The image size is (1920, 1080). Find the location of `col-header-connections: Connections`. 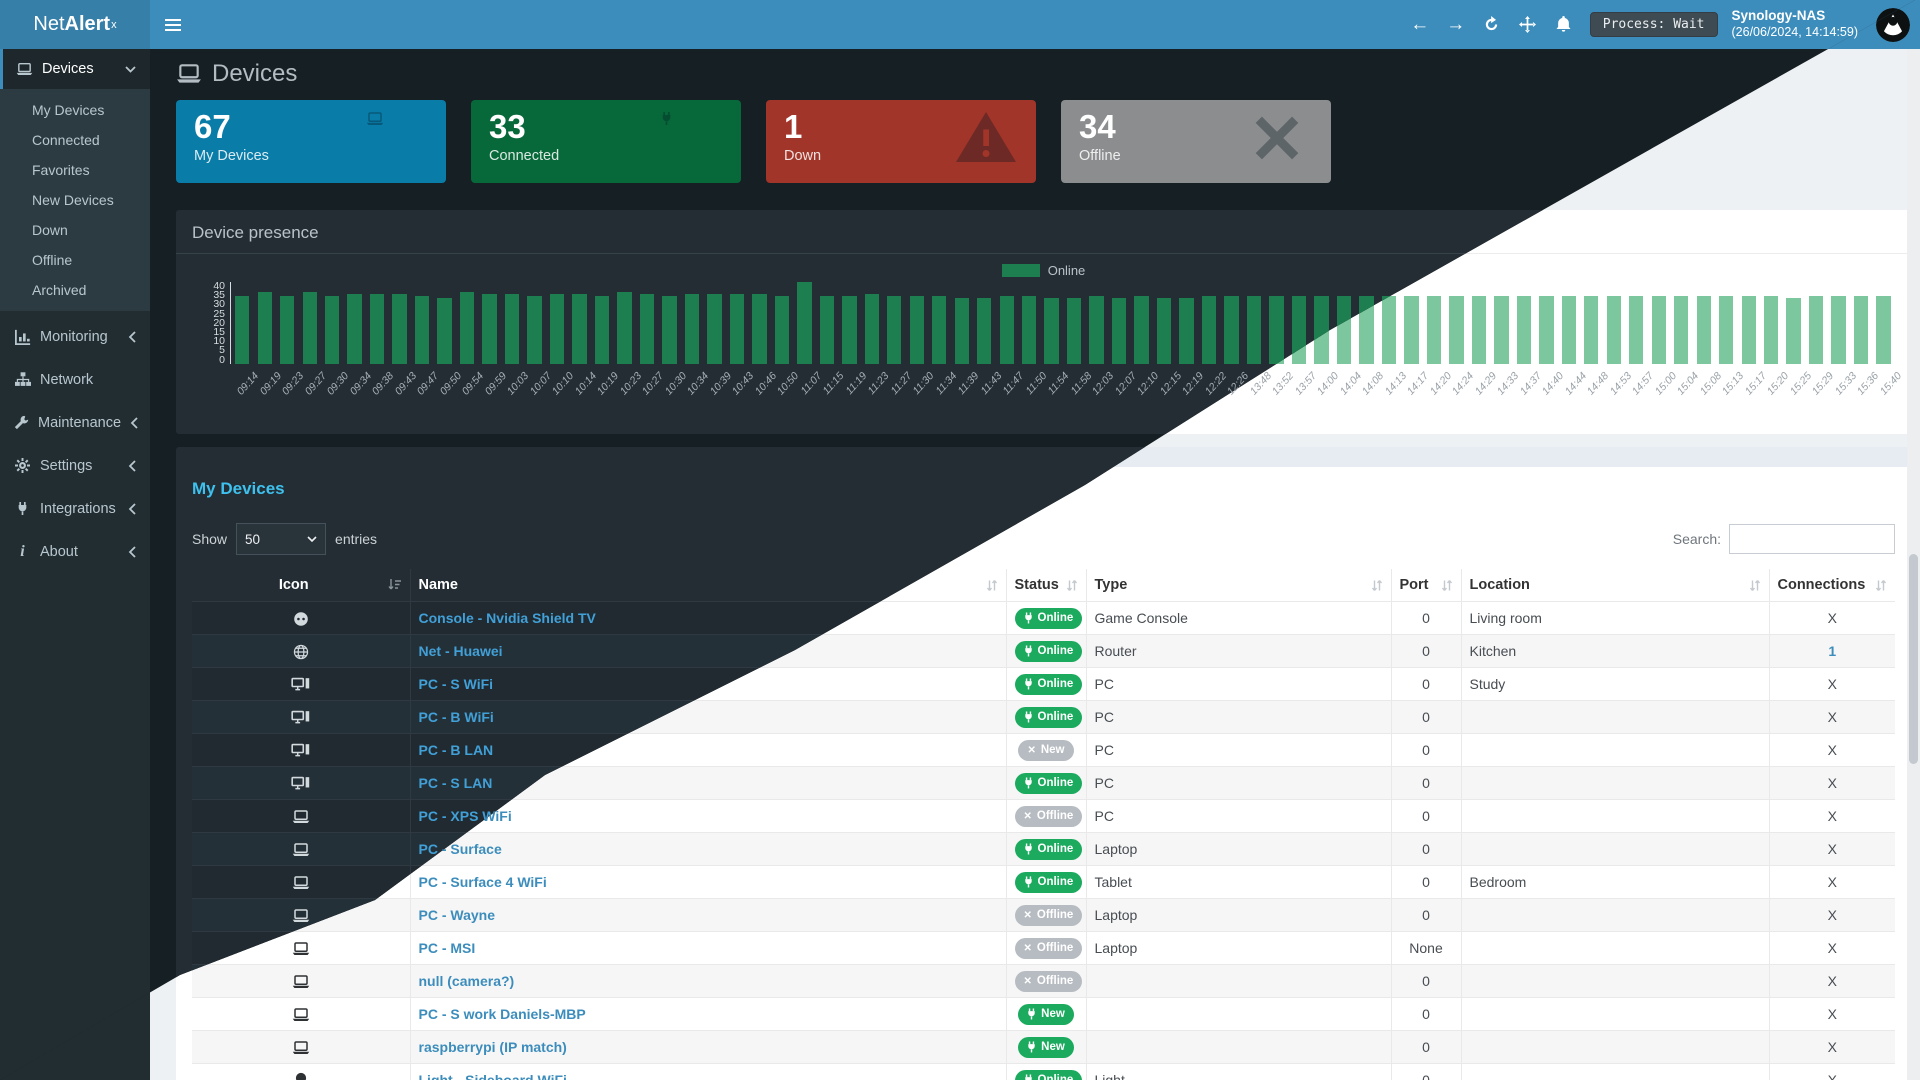

col-header-connections: Connections is located at coordinates (1832, 585).